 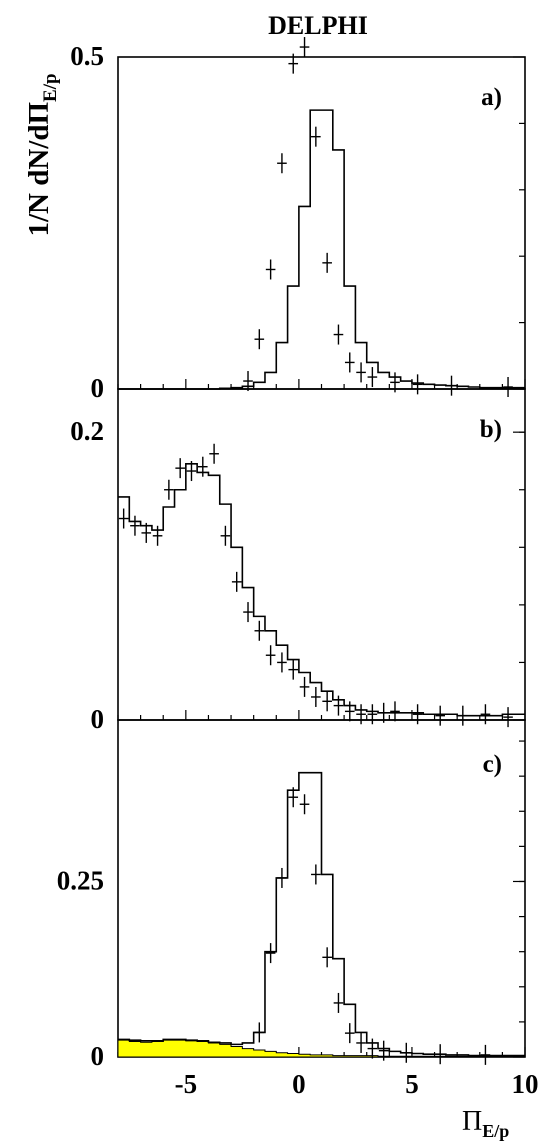 I want to click on panel-label: c), so click(x=492, y=764).